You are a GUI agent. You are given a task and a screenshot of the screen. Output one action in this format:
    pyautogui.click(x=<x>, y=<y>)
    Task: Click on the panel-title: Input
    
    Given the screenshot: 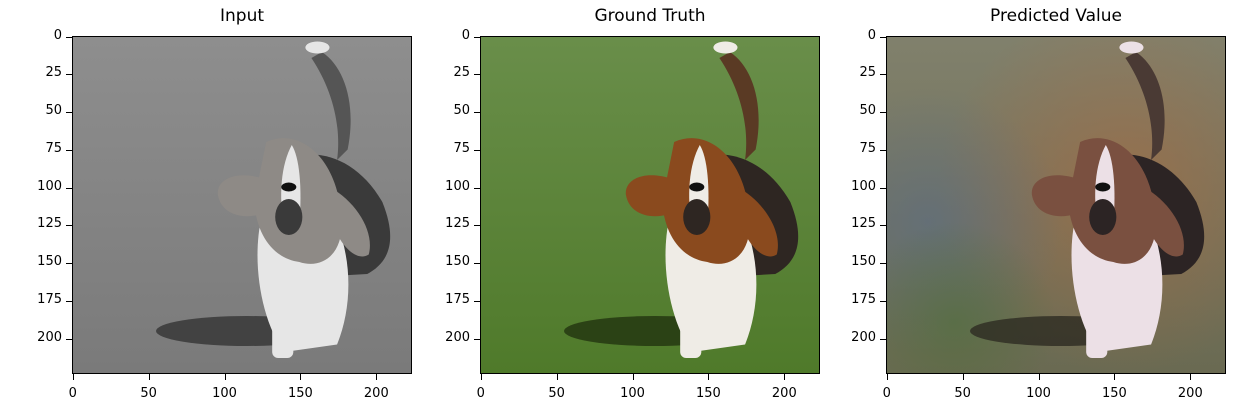 What is the action you would take?
    pyautogui.click(x=242, y=16)
    